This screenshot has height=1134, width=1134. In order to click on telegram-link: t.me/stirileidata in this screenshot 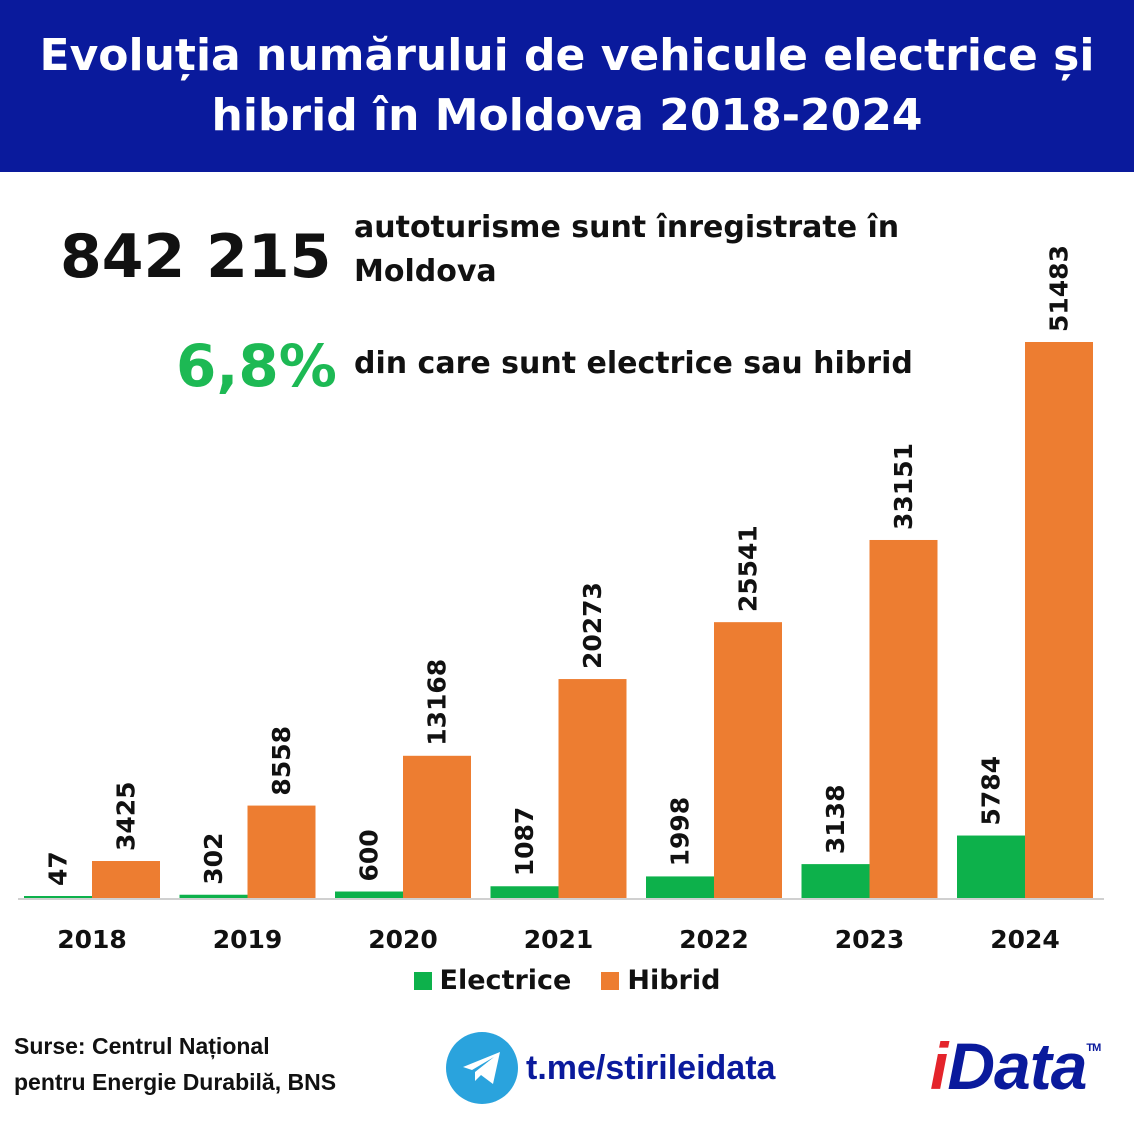, I will do `click(610, 1068)`.